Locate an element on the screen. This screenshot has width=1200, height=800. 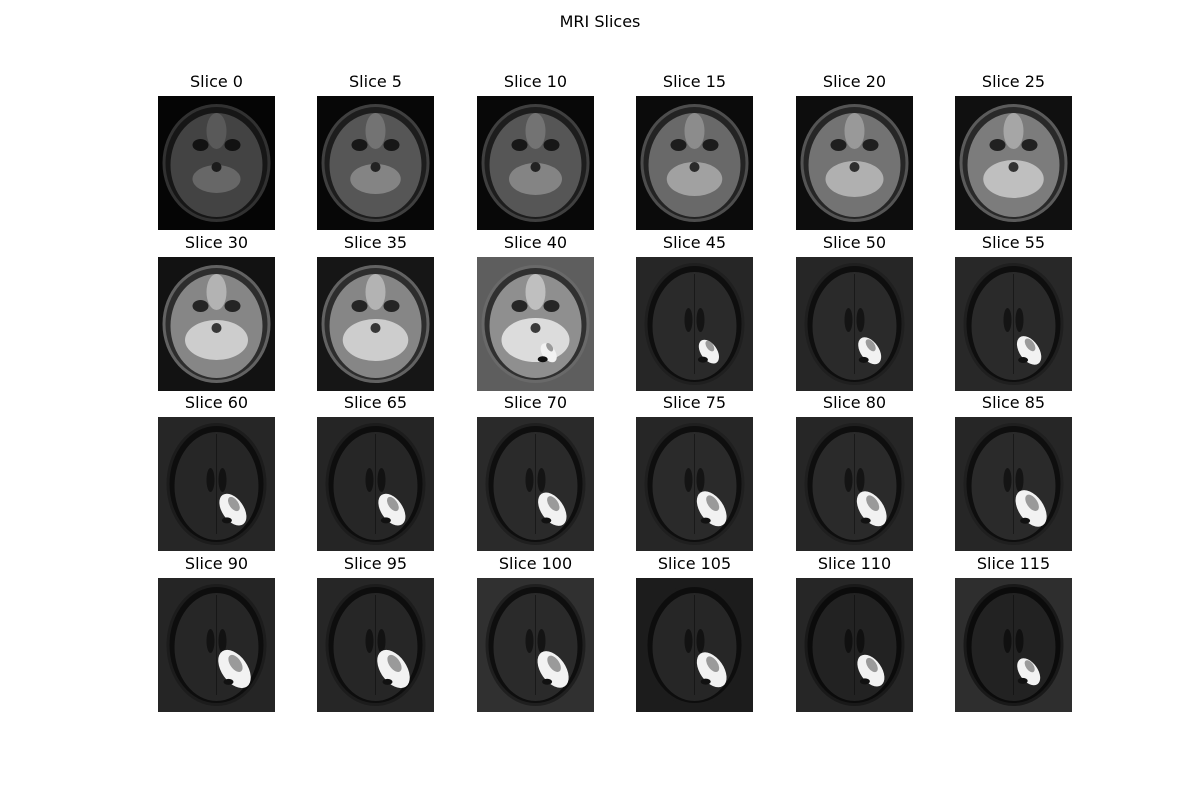
slice-title: Slice 30 is located at coordinates (216, 242).